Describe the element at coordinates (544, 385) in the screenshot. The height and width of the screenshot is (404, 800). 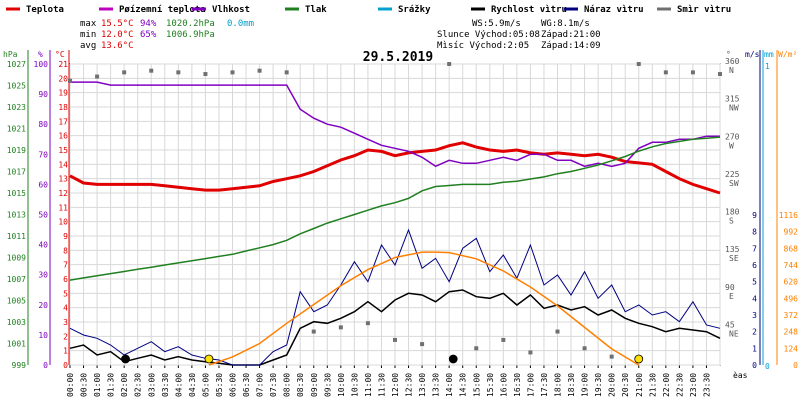
I see `x-tick-label: 17:30` at that location.